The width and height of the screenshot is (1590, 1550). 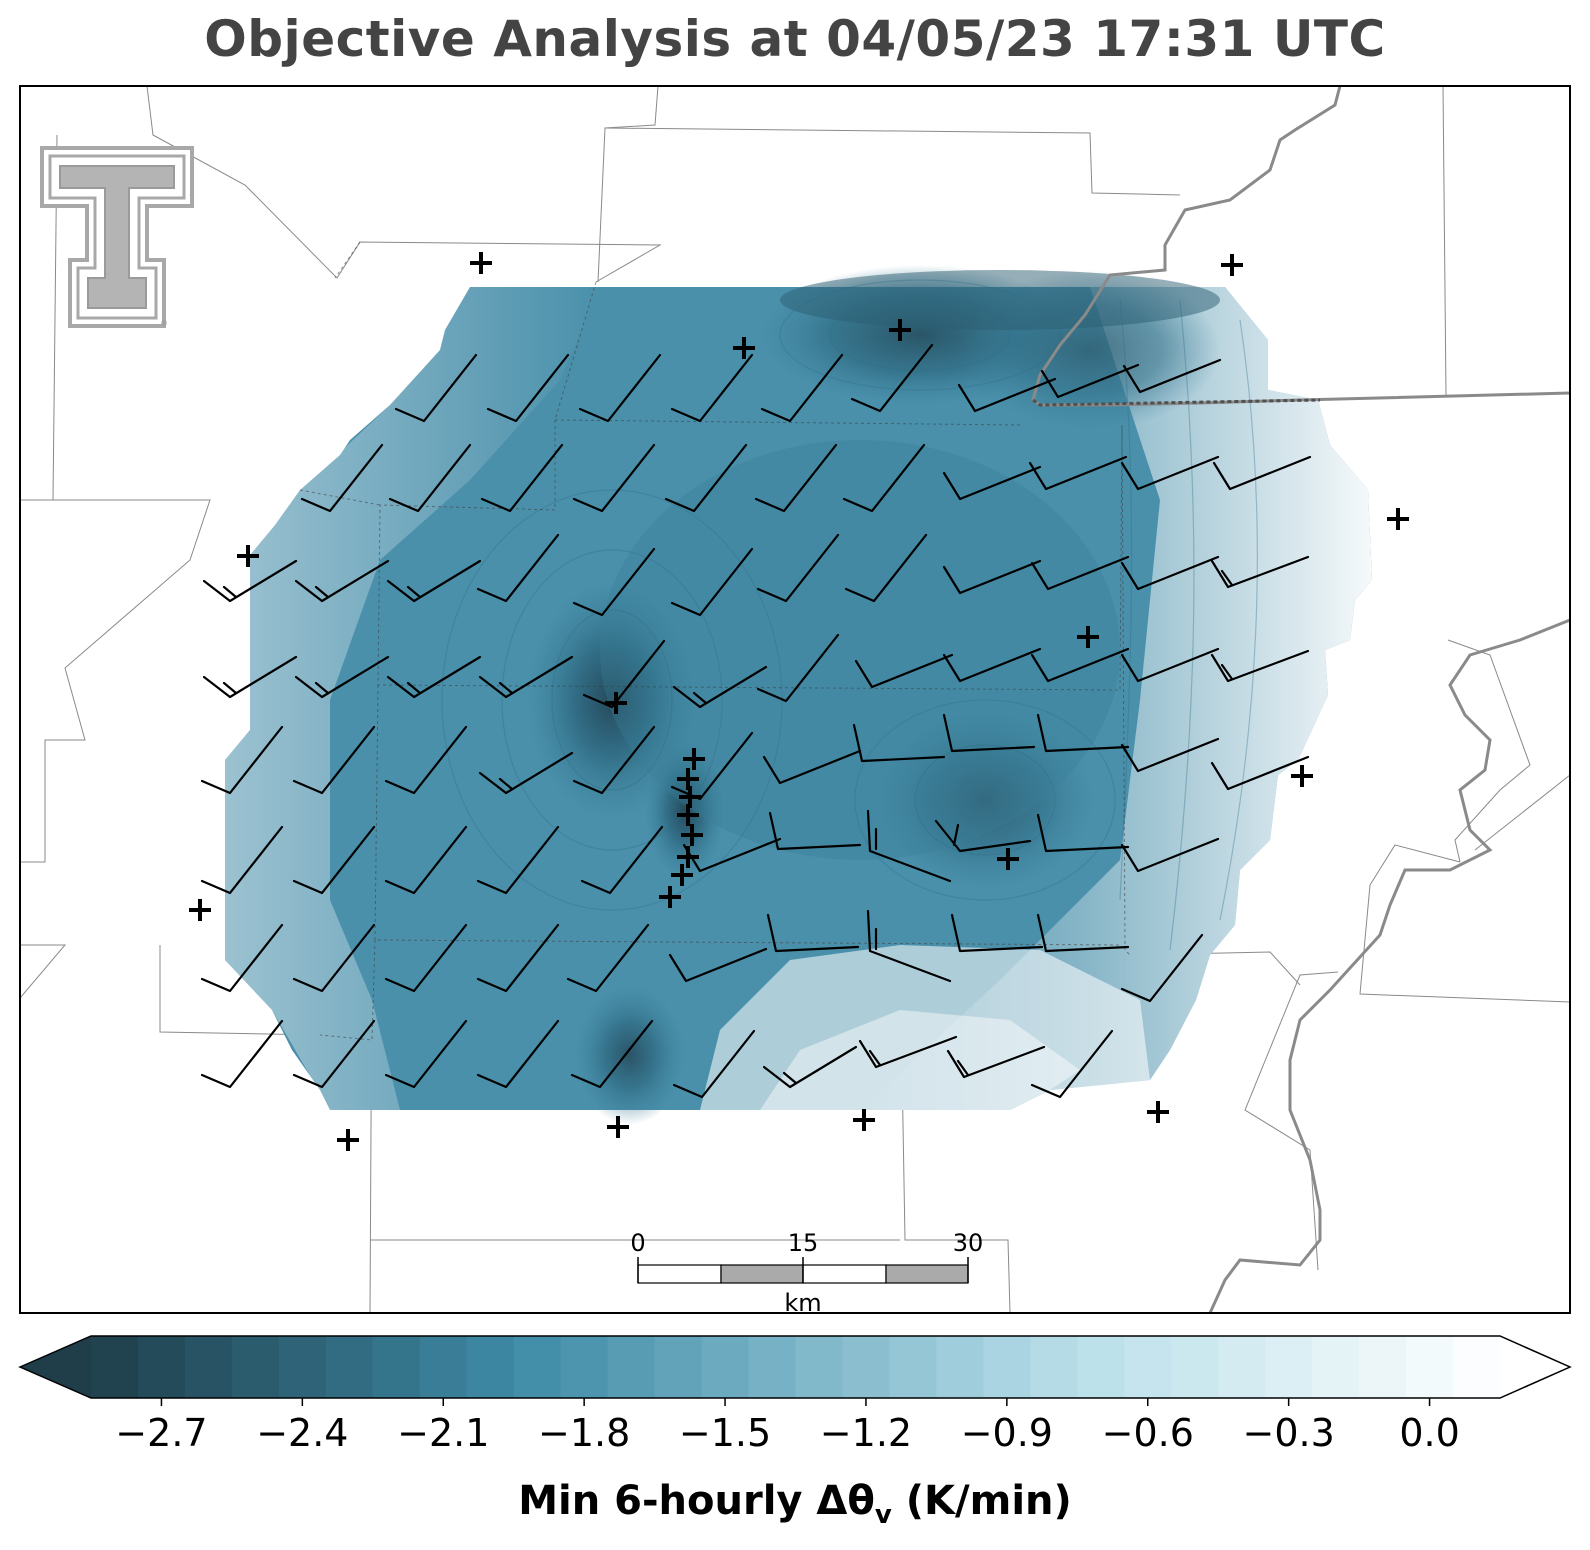 What do you see at coordinates (795, 39) in the screenshot?
I see `map-title: Objective Analysis at 04/05/23 17:31 UTC` at bounding box center [795, 39].